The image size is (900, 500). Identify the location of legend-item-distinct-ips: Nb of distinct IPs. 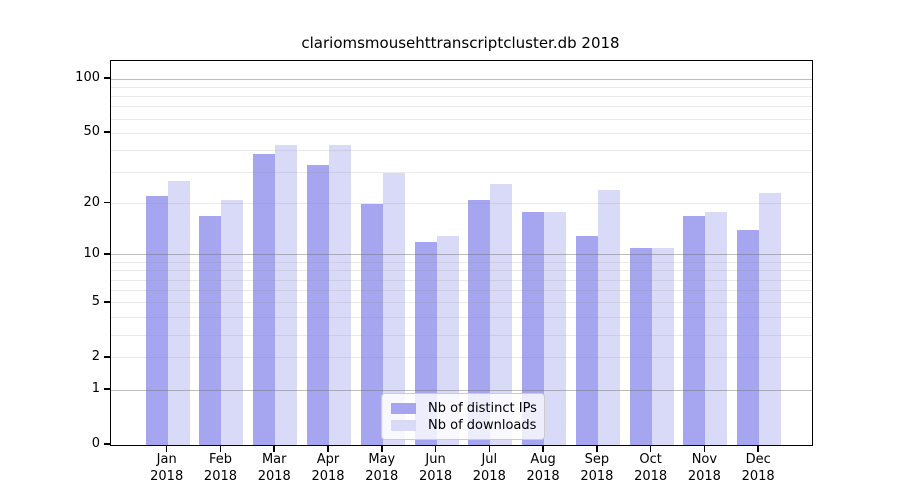
(464, 408).